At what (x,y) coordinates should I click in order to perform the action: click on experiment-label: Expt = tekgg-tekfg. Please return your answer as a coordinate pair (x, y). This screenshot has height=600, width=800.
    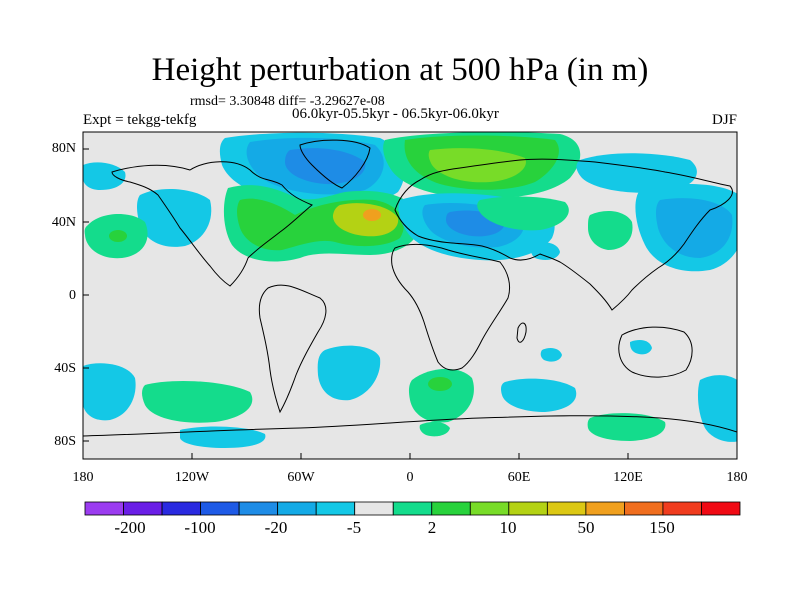
    Looking at the image, I should click on (140, 120).